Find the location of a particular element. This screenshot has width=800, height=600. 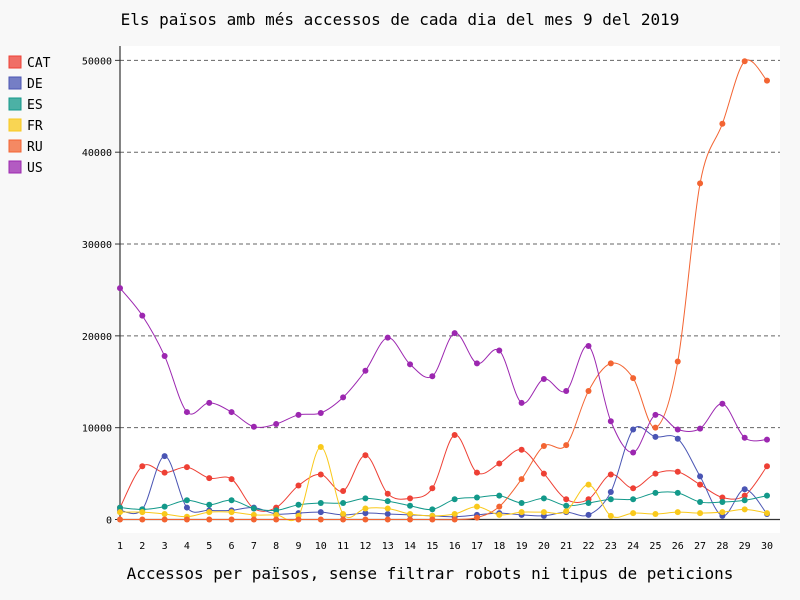

legend-item-fr: FR is located at coordinates (25, 126).